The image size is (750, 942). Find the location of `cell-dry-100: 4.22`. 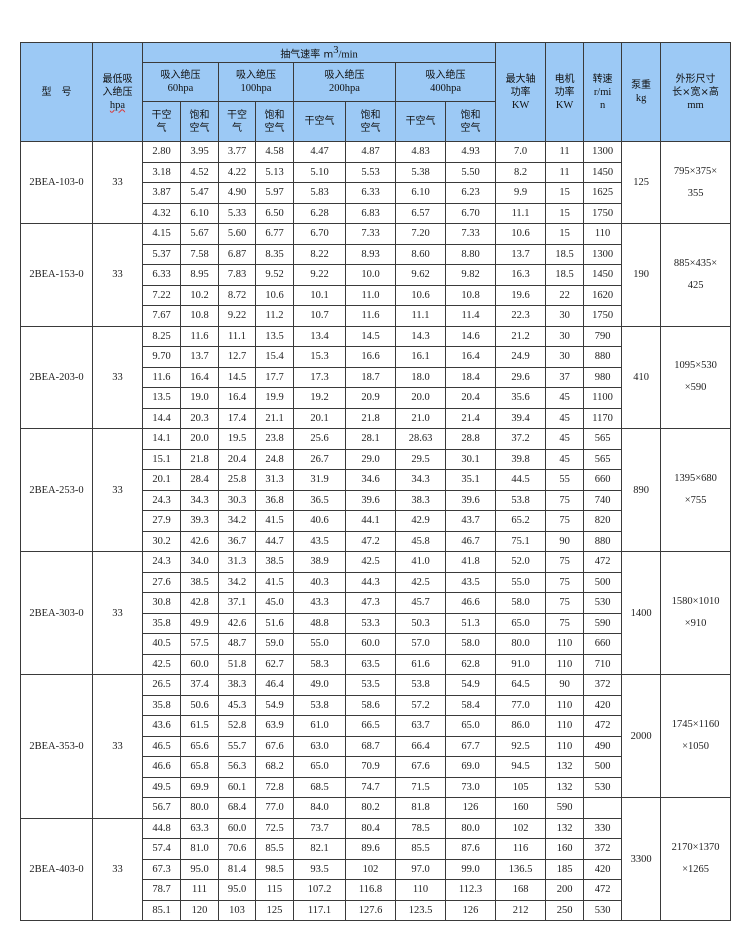

cell-dry-100: 4.22 is located at coordinates (237, 172).